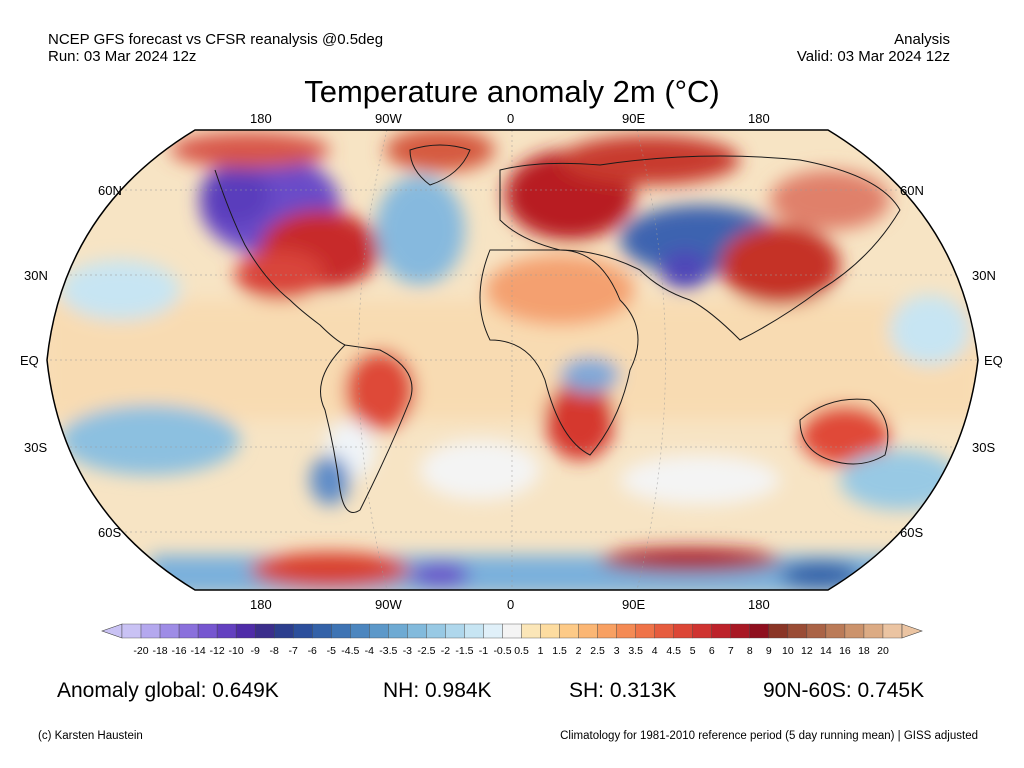 This screenshot has width=1024, height=768. Describe the element at coordinates (407, 651) in the screenshot. I see `colorbar-tick-label: -3` at that location.